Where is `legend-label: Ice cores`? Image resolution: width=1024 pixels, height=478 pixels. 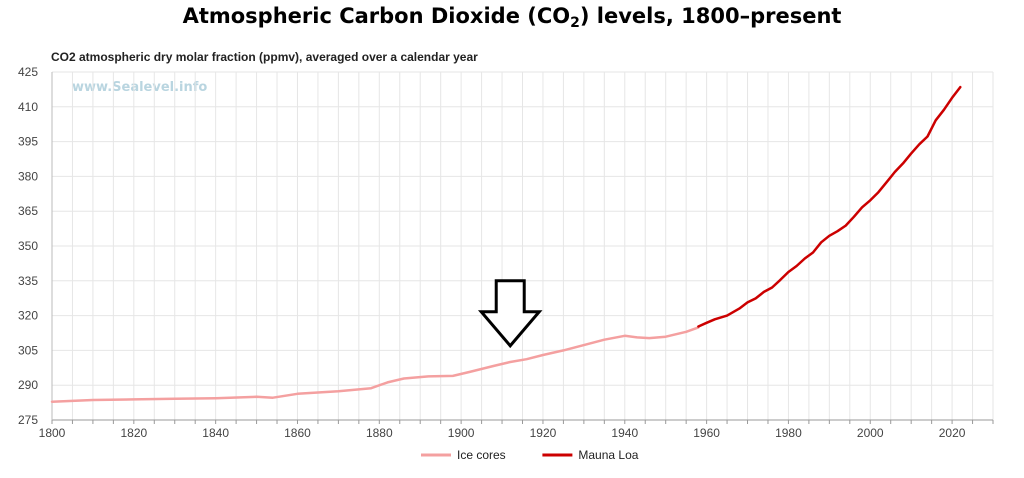
legend-label: Ice cores is located at coordinates (481, 455).